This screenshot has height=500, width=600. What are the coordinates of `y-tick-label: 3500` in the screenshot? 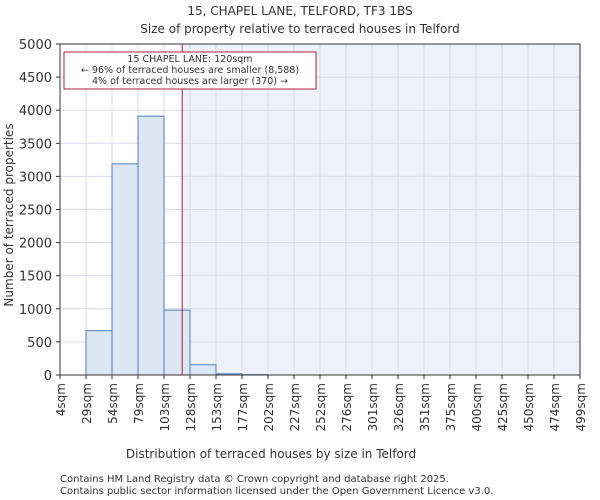 It's located at (35, 144).